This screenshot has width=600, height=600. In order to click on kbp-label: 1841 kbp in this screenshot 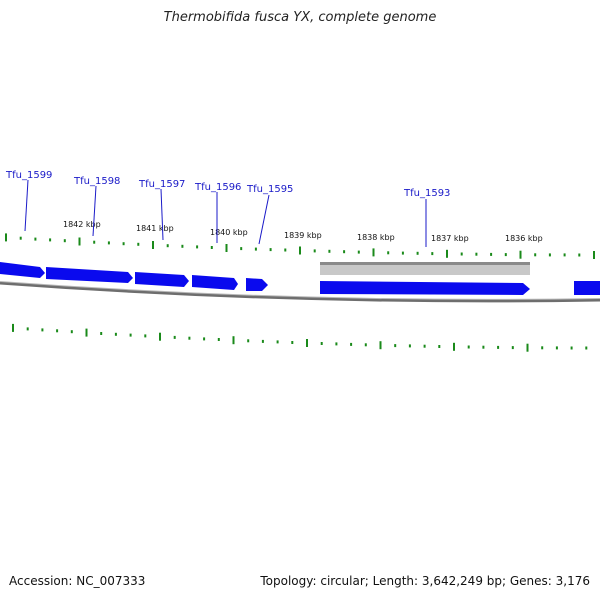, I will do `click(155, 228)`.